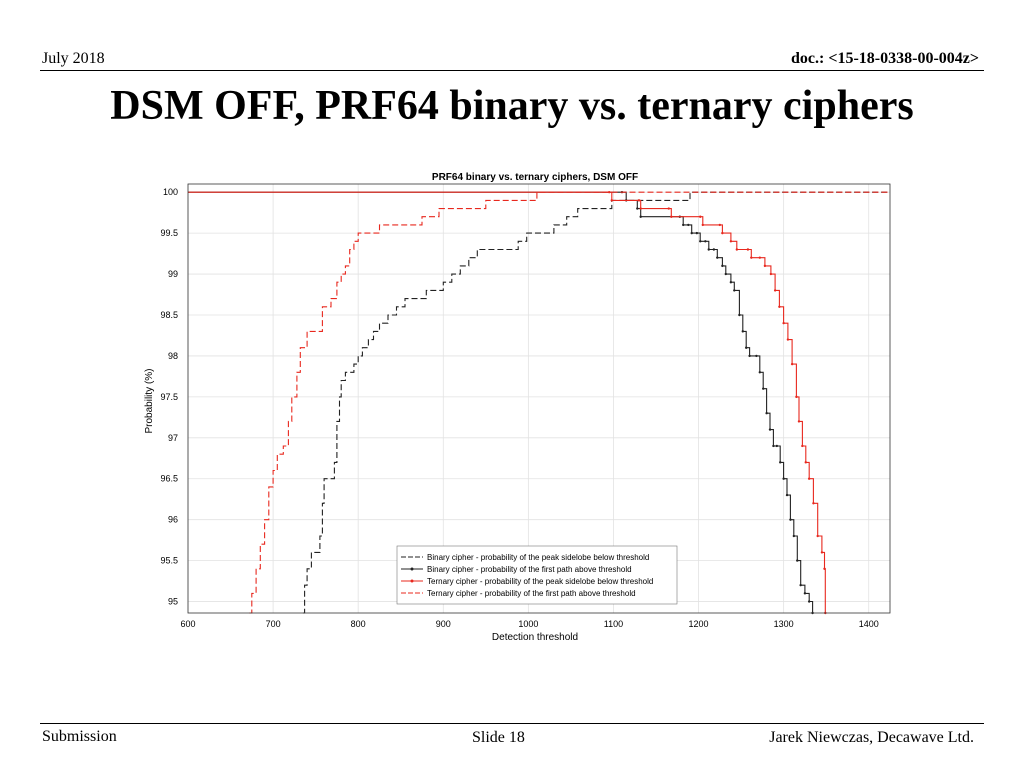 Image resolution: width=1024 pixels, height=768 pixels. What do you see at coordinates (869, 624) in the screenshot?
I see `x-tick-label: 1400` at bounding box center [869, 624].